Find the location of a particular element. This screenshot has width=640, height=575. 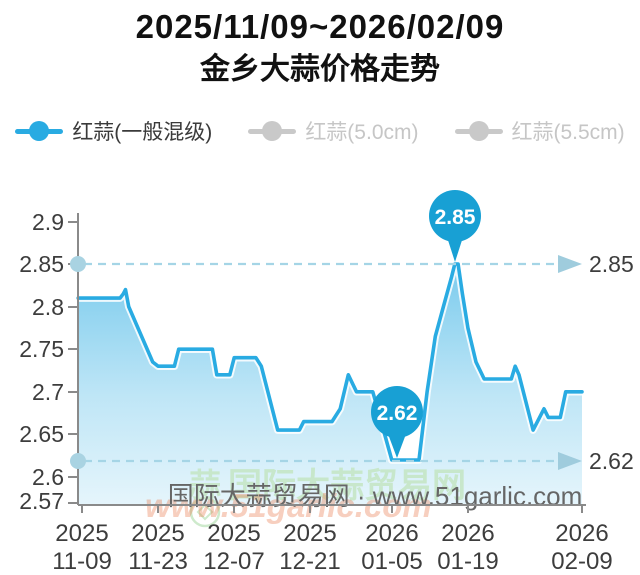

legend: 红蒜(一般混级) 红蒜(5.0cm) 红蒜(5.5cm) is located at coordinates (320, 131).